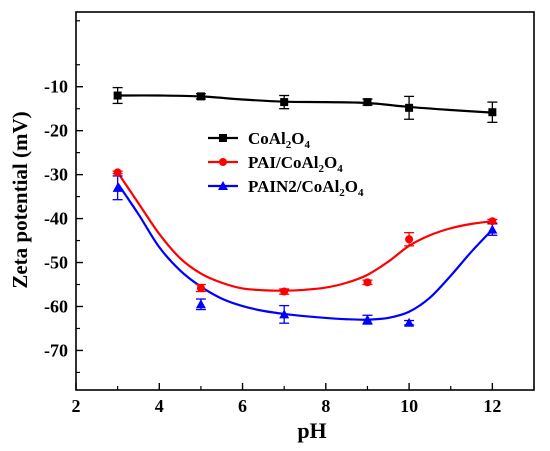 Image resolution: width=550 pixels, height=451 pixels. Describe the element at coordinates (311, 430) in the screenshot. I see `x-axis-label: pH` at that location.